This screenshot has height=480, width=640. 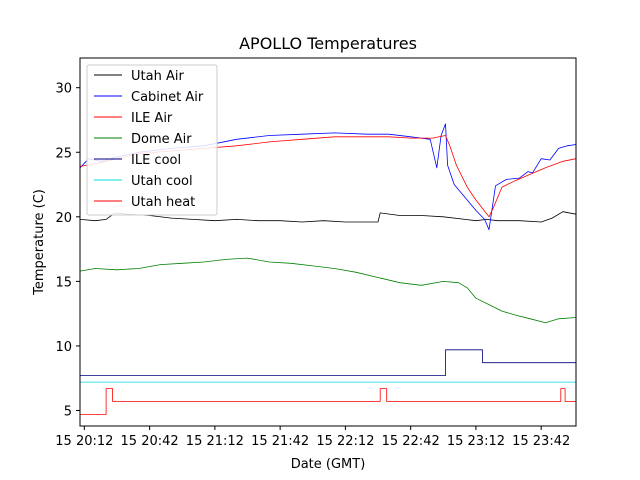 I want to click on legend-box, so click(x=152, y=140).